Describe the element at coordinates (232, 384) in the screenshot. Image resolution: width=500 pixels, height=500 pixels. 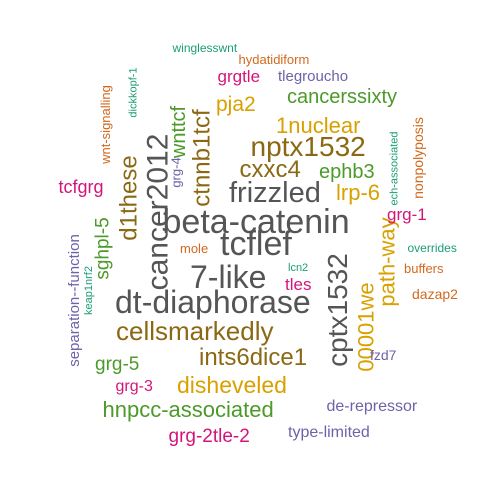
I see `cloud-word: disheveled` at that location.